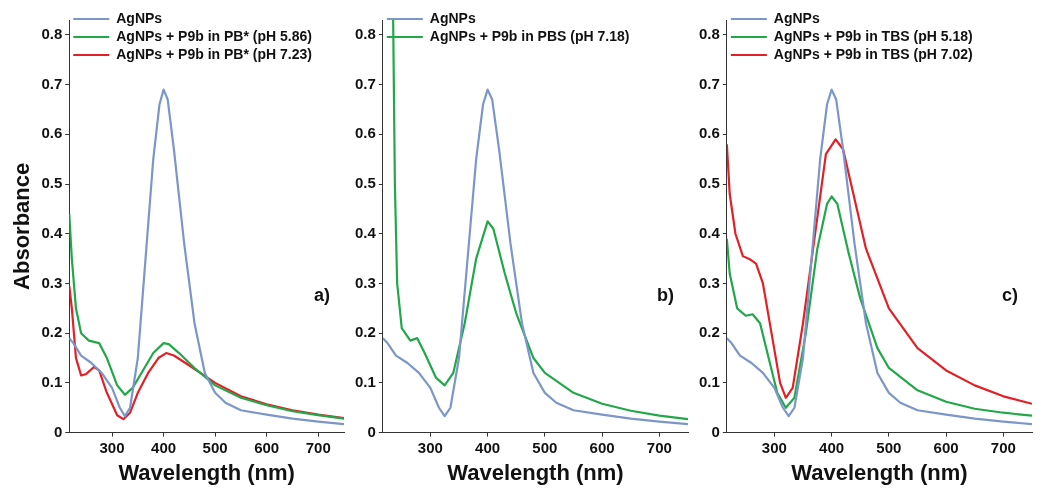  Describe the element at coordinates (214, 53) in the screenshot. I see `legend-label: AgNPs + P9b in PB* (pH 7.23)` at that location.